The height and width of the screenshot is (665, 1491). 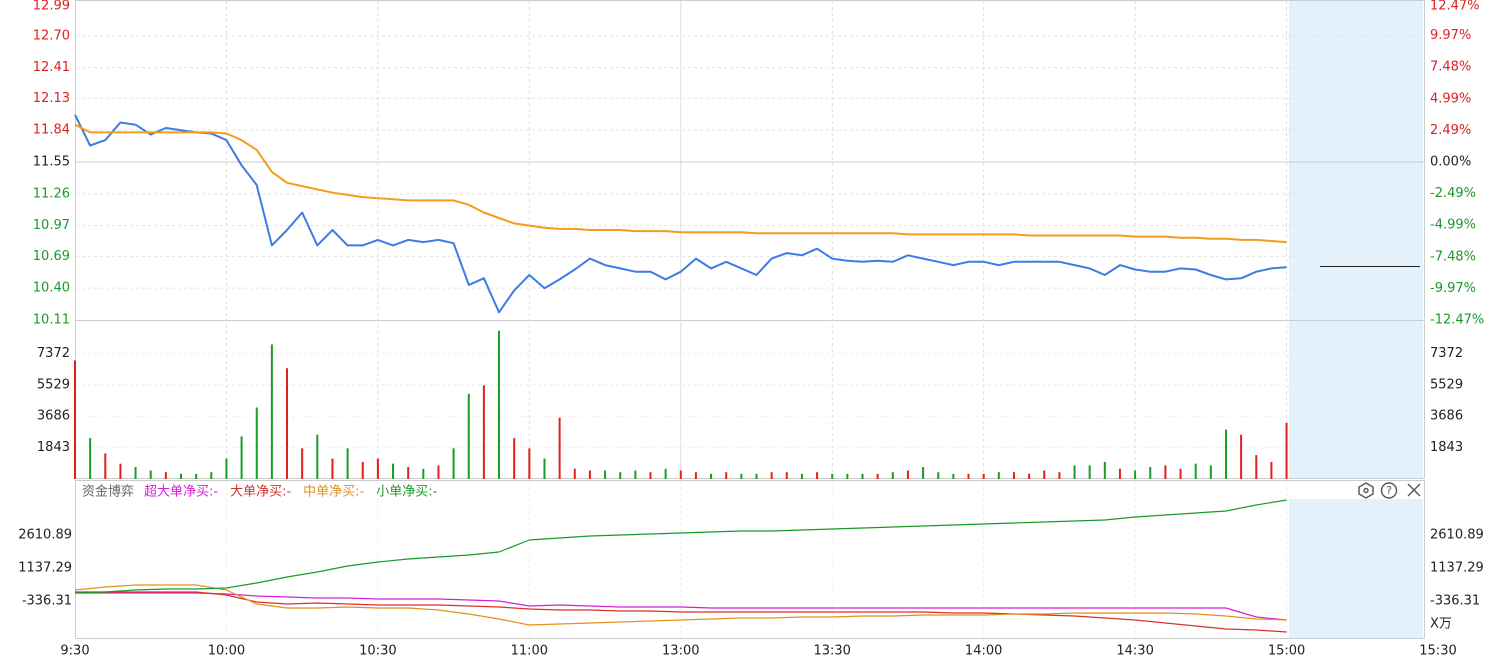 What do you see at coordinates (1453, 288) in the screenshot?
I see `y2-tick-label: -9.97%` at bounding box center [1453, 288].